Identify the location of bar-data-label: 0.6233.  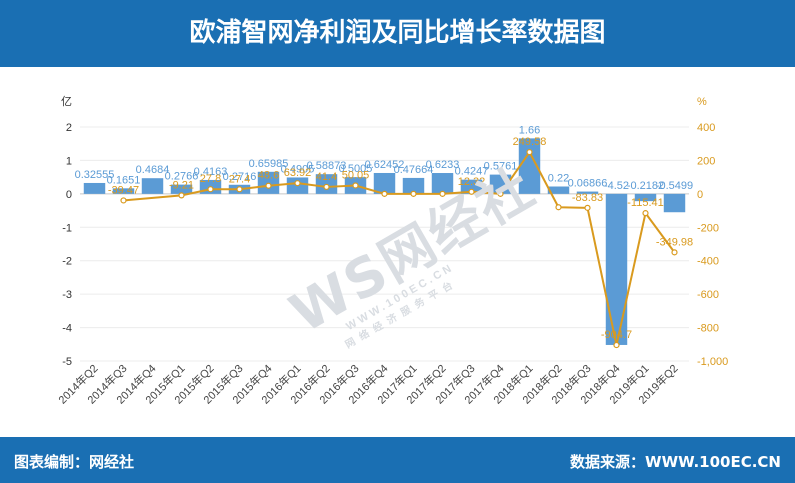
(443, 165).